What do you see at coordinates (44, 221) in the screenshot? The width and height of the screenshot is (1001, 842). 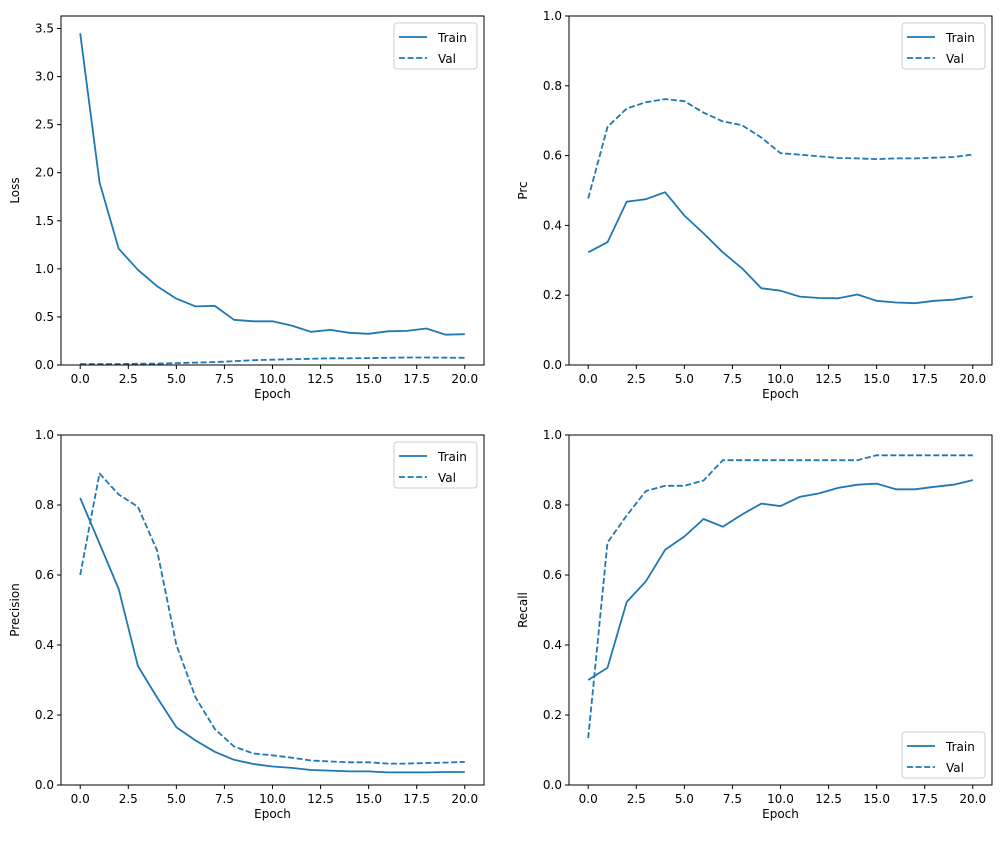 I see `y-tick-label: 1.5` at bounding box center [44, 221].